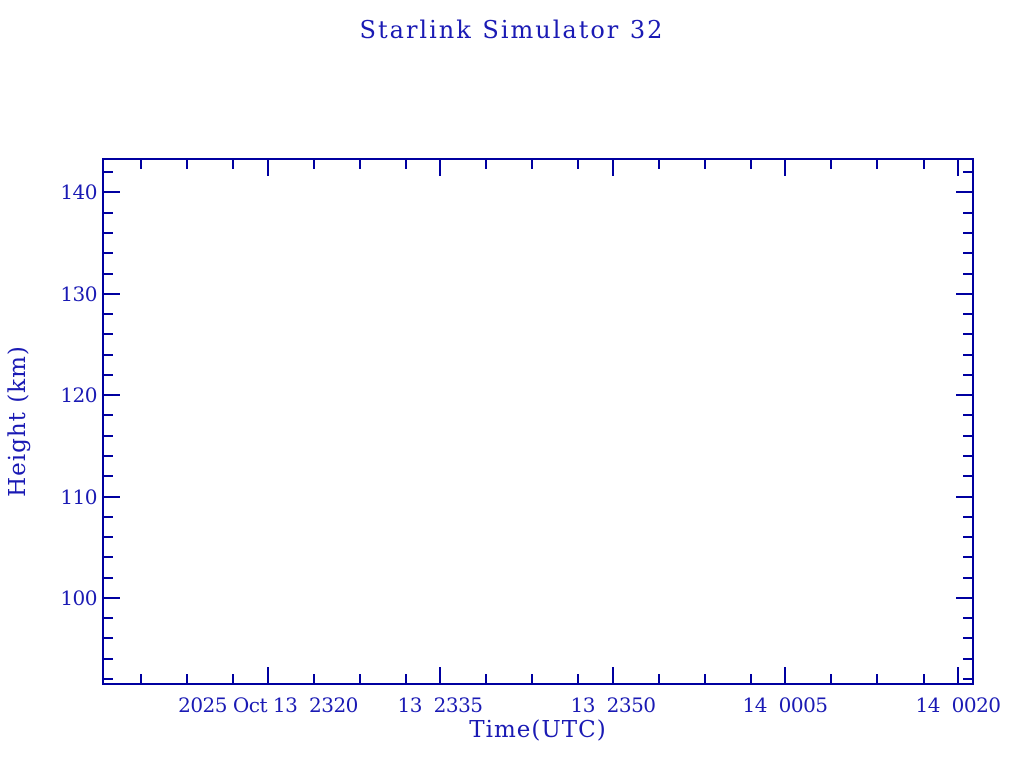 The image size is (1024, 768). Describe the element at coordinates (78, 192) in the screenshot. I see `y-tick-label: 140` at that location.